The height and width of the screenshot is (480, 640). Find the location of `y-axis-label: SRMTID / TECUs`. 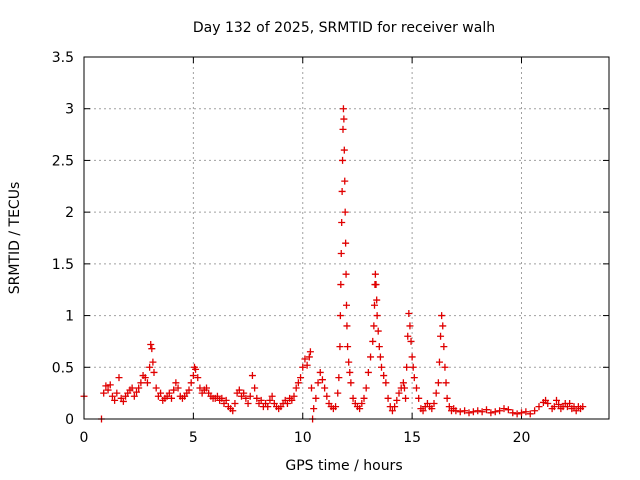

y-axis-label: SRMTID / TECUs is located at coordinates (15, 238).